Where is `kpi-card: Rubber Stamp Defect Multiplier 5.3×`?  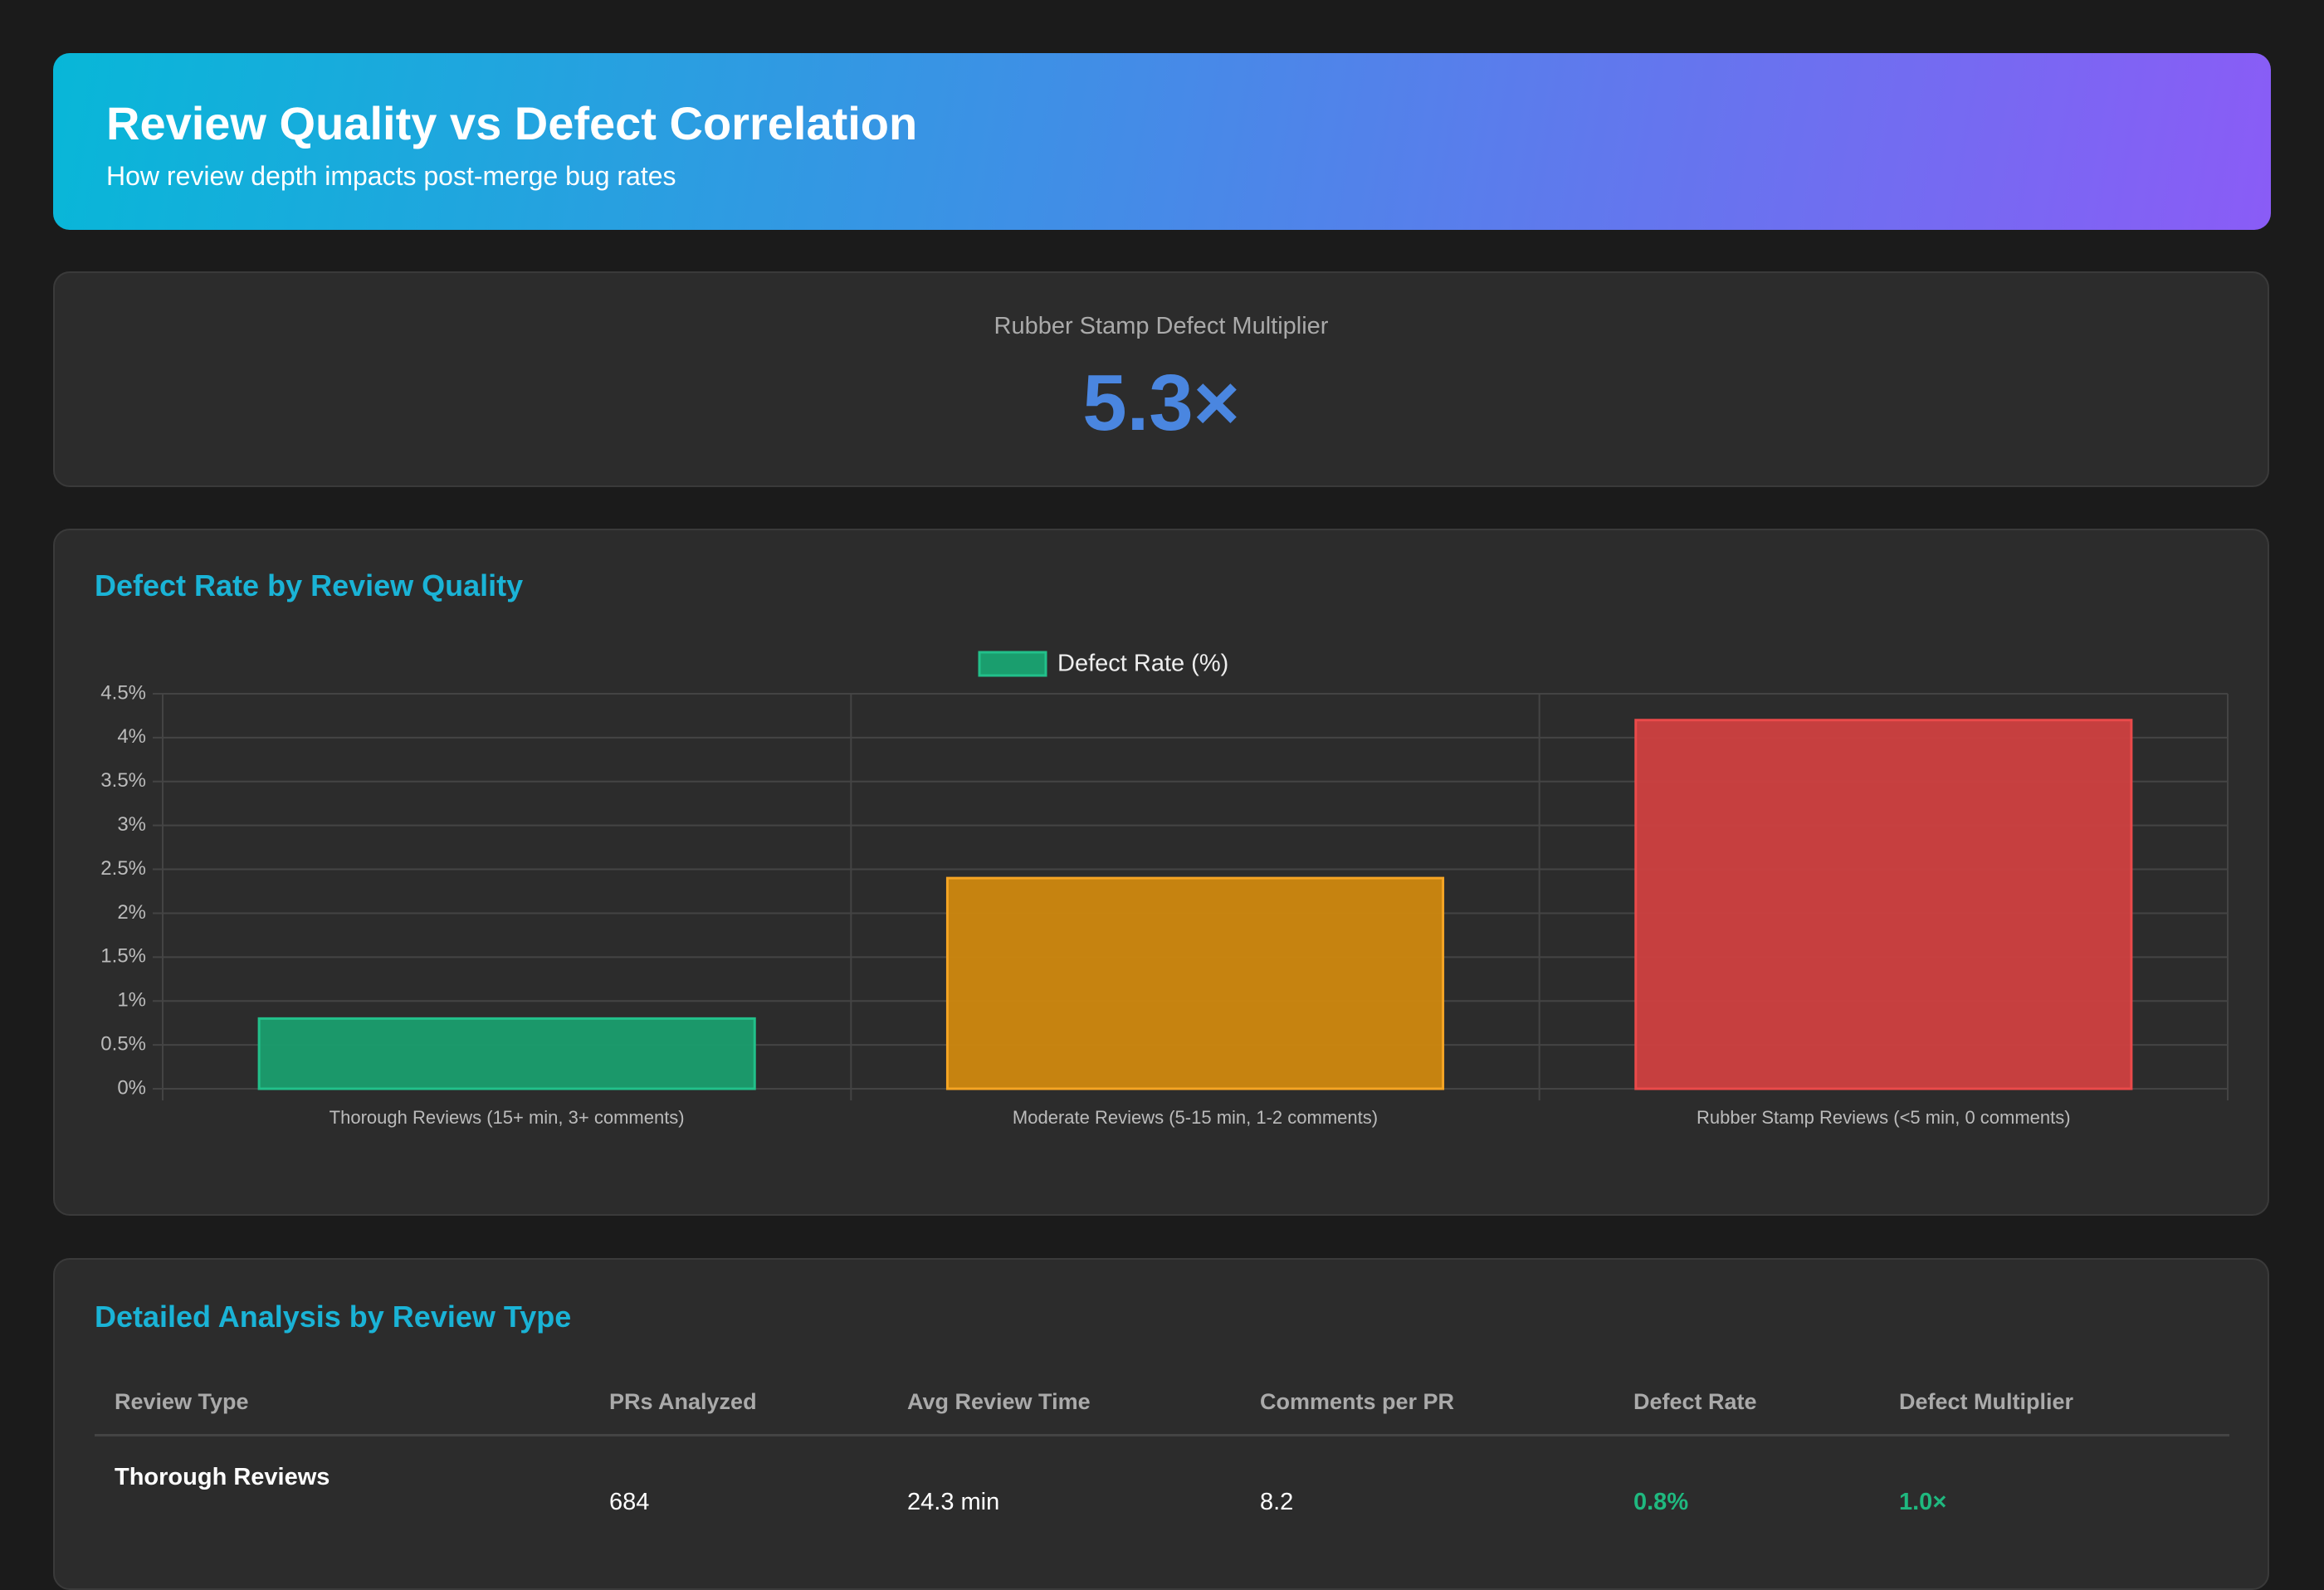
kpi-card: Rubber Stamp Defect Multiplier 5.3× is located at coordinates (1161, 379).